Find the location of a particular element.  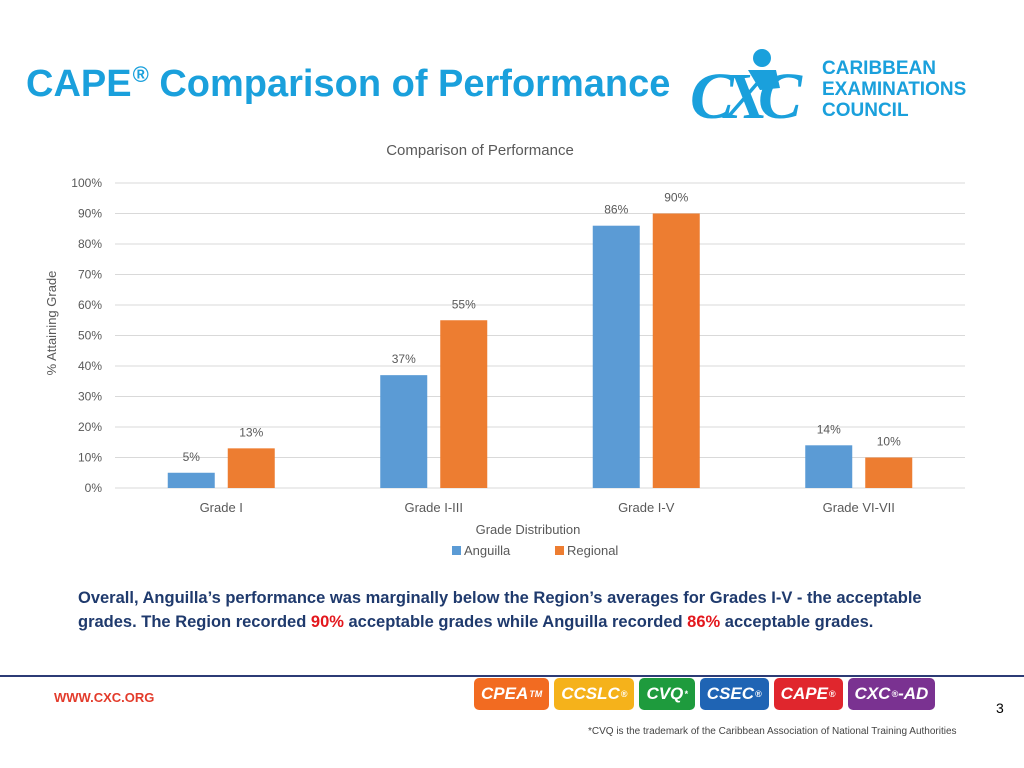

badge-label: CSEC is located at coordinates (730, 693).